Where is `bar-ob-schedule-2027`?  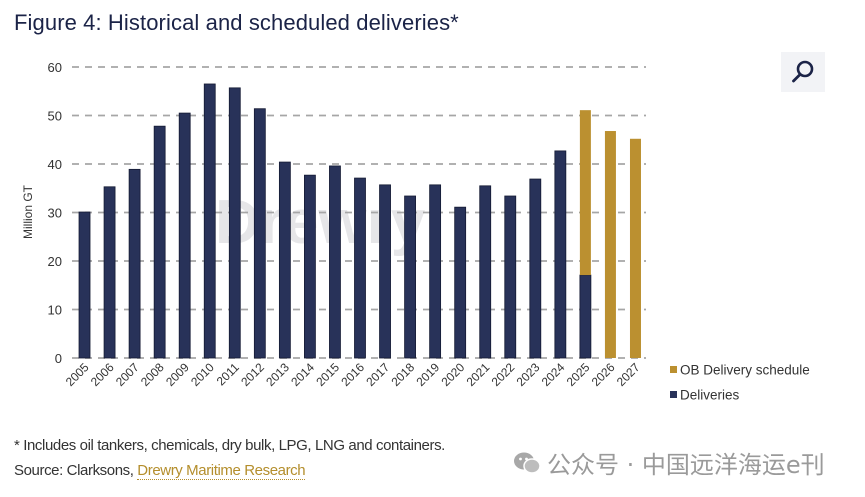 bar-ob-schedule-2027 is located at coordinates (635, 248).